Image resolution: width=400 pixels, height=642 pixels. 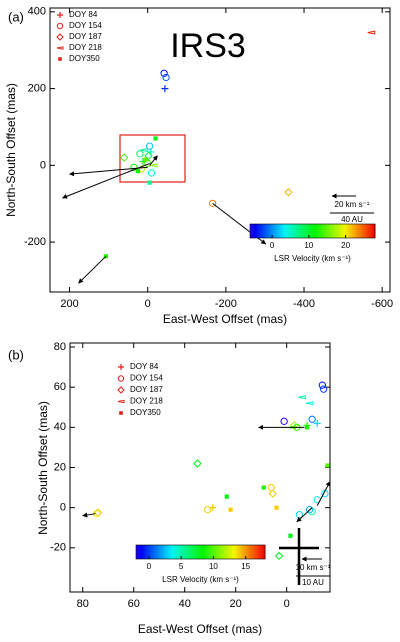 I want to click on x-tick-label: -400, so click(x=304, y=304).